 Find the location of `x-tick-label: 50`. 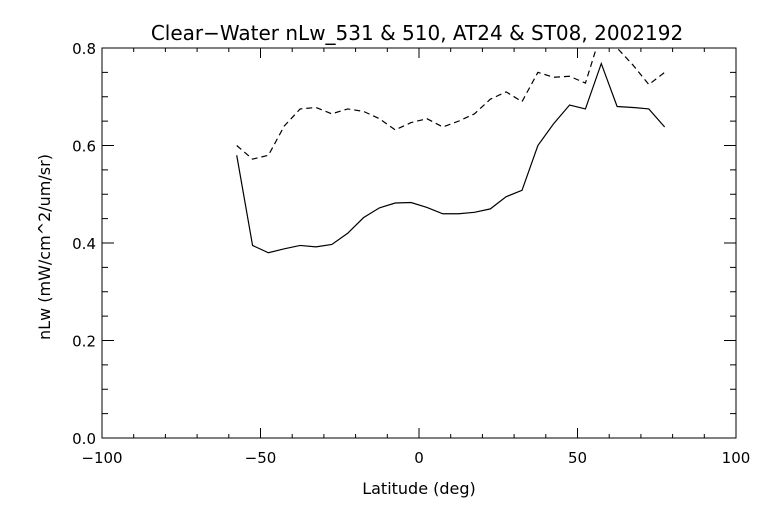

x-tick-label: 50 is located at coordinates (577, 458).